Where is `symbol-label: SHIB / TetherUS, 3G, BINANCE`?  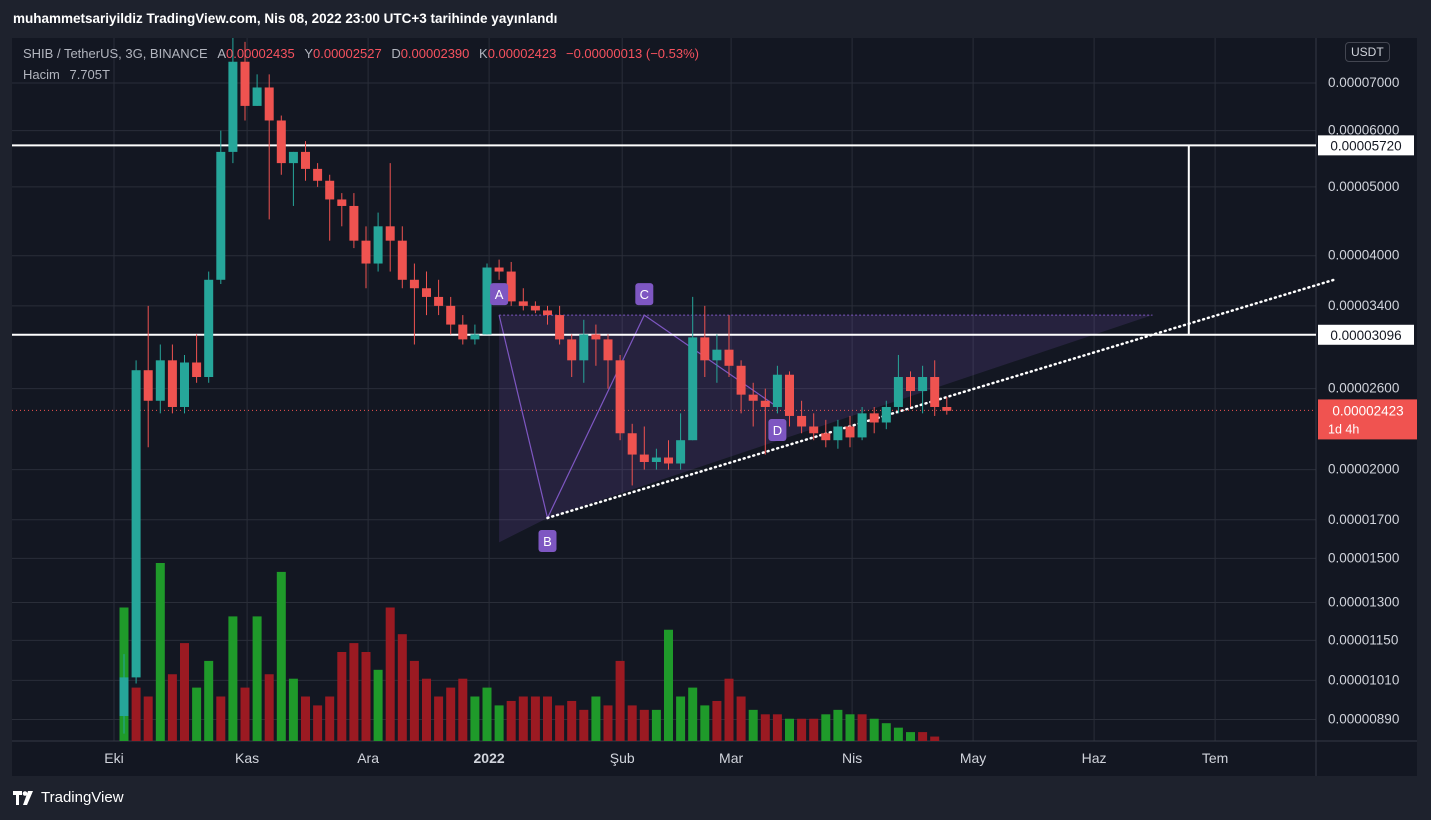 symbol-label: SHIB / TetherUS, 3G, BINANCE is located at coordinates (115, 53).